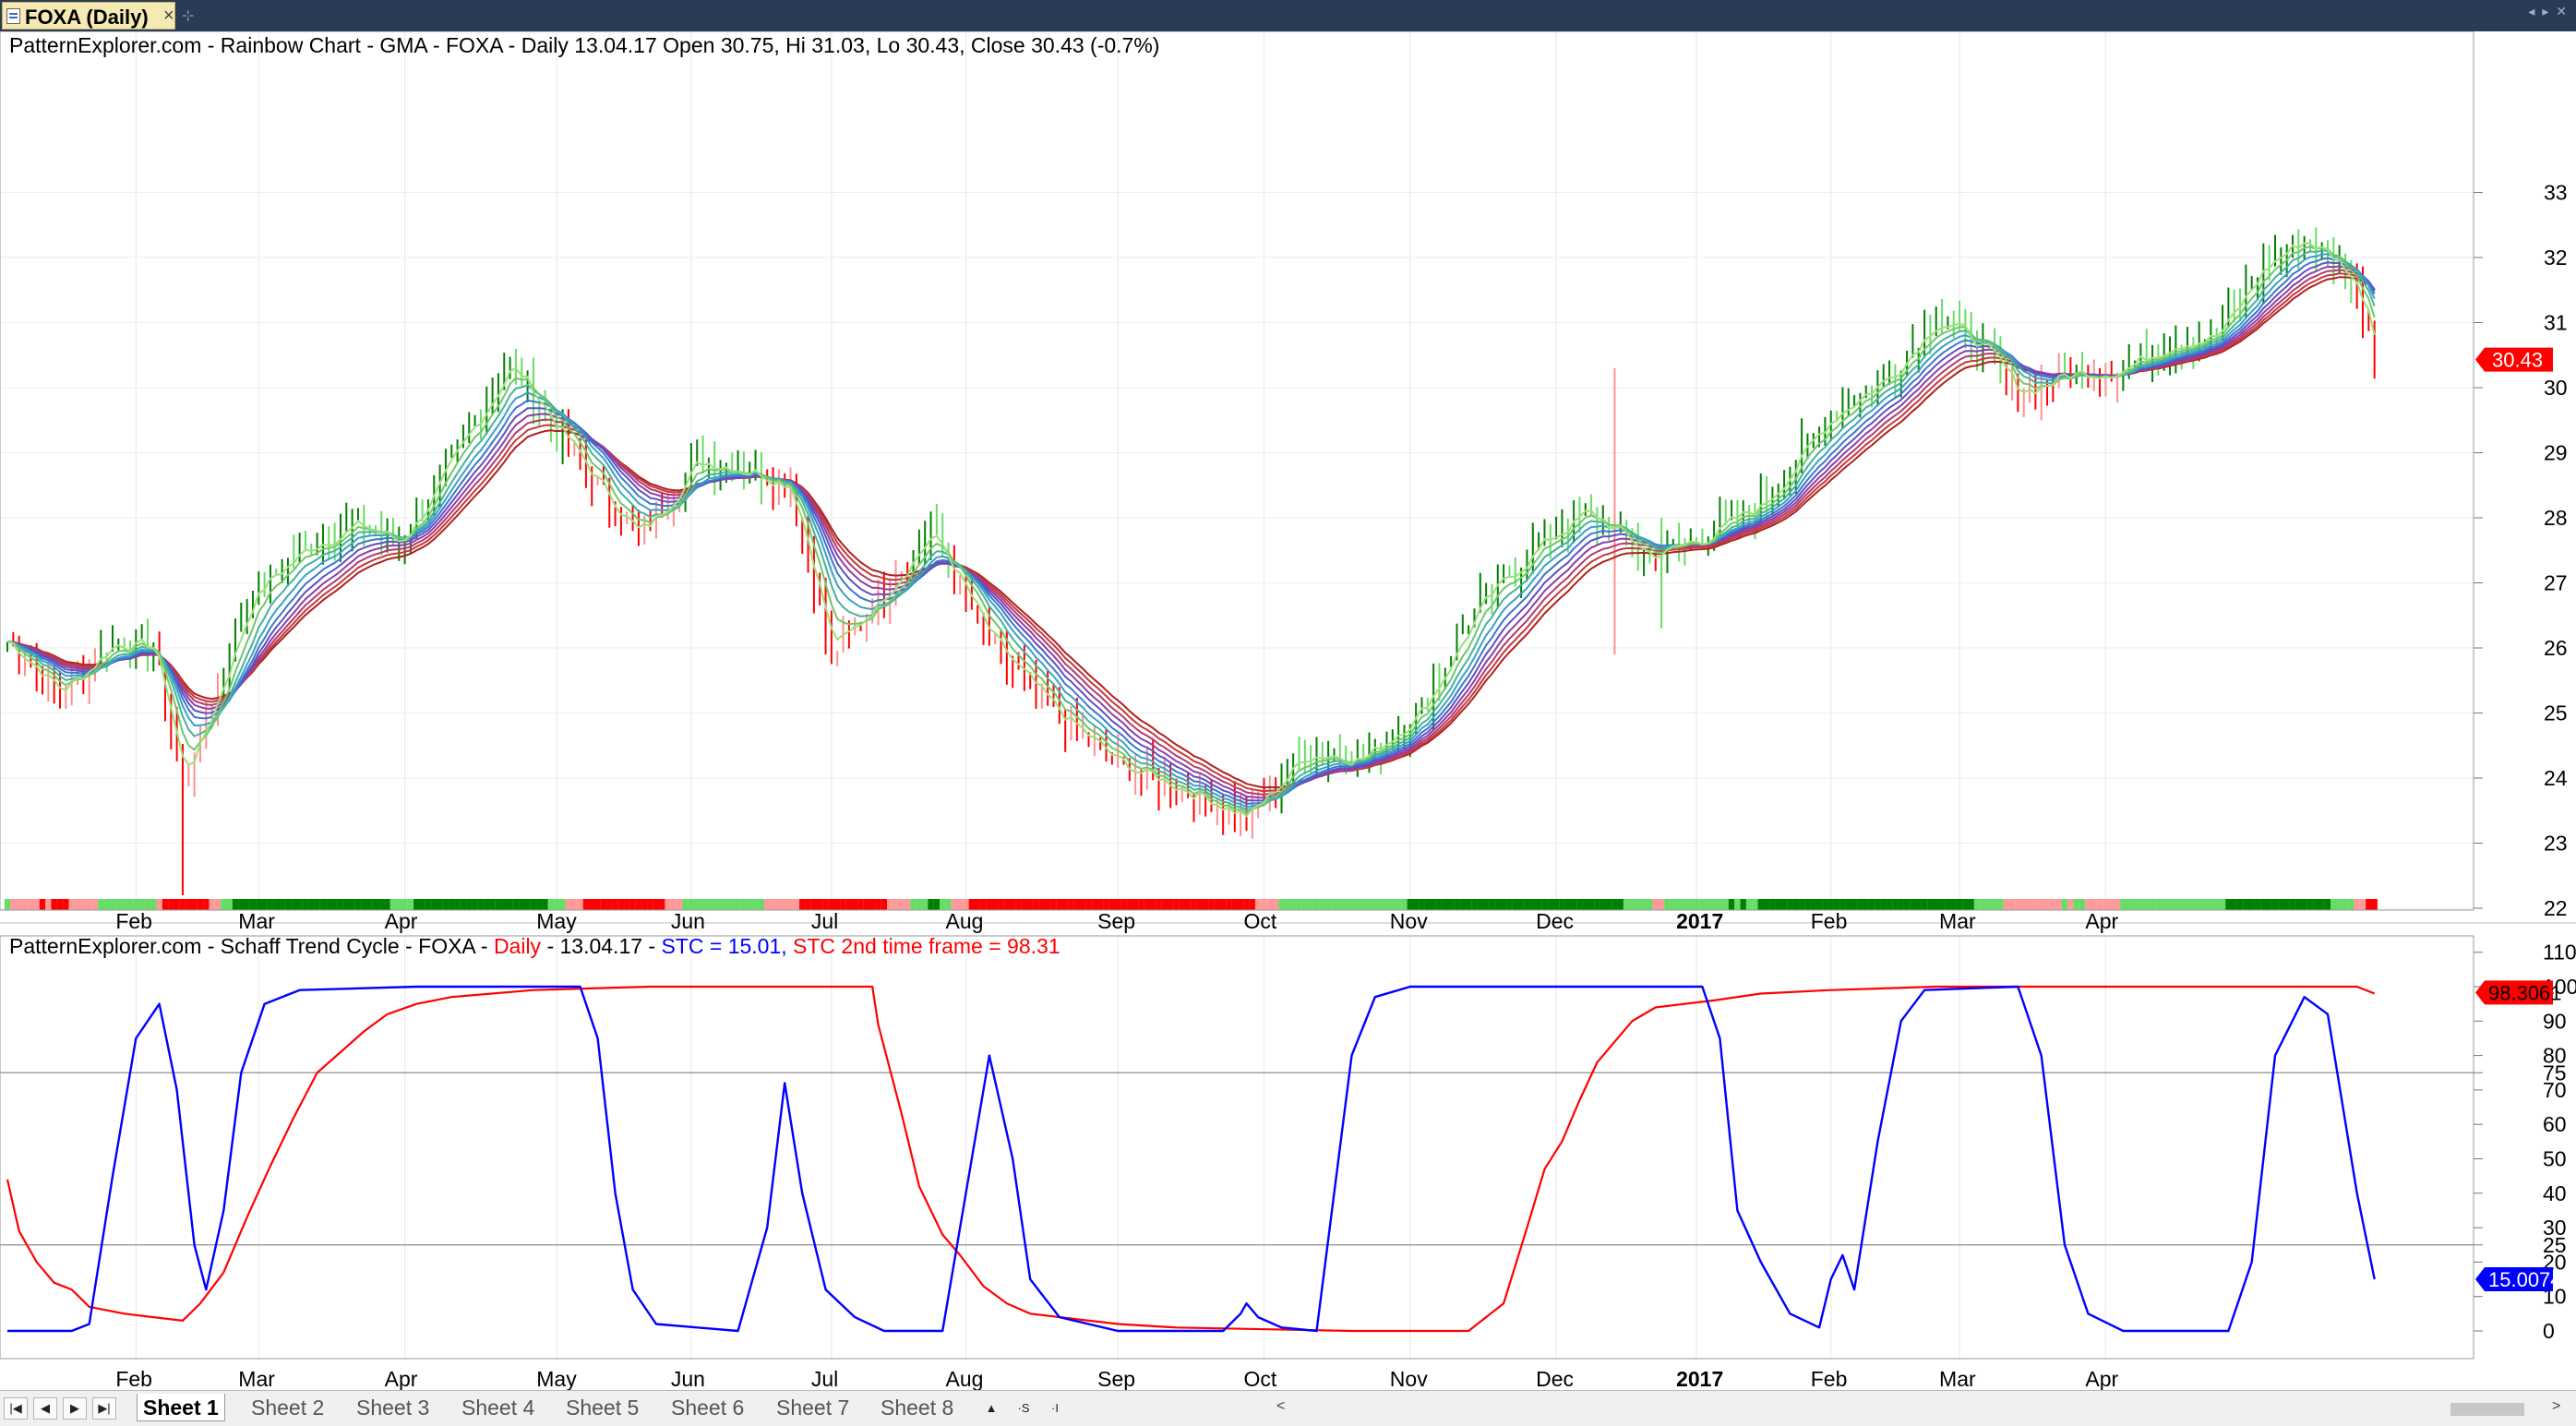 The width and height of the screenshot is (2576, 1426). I want to click on tab-sheet-1: Sheet 1, so click(181, 1407).